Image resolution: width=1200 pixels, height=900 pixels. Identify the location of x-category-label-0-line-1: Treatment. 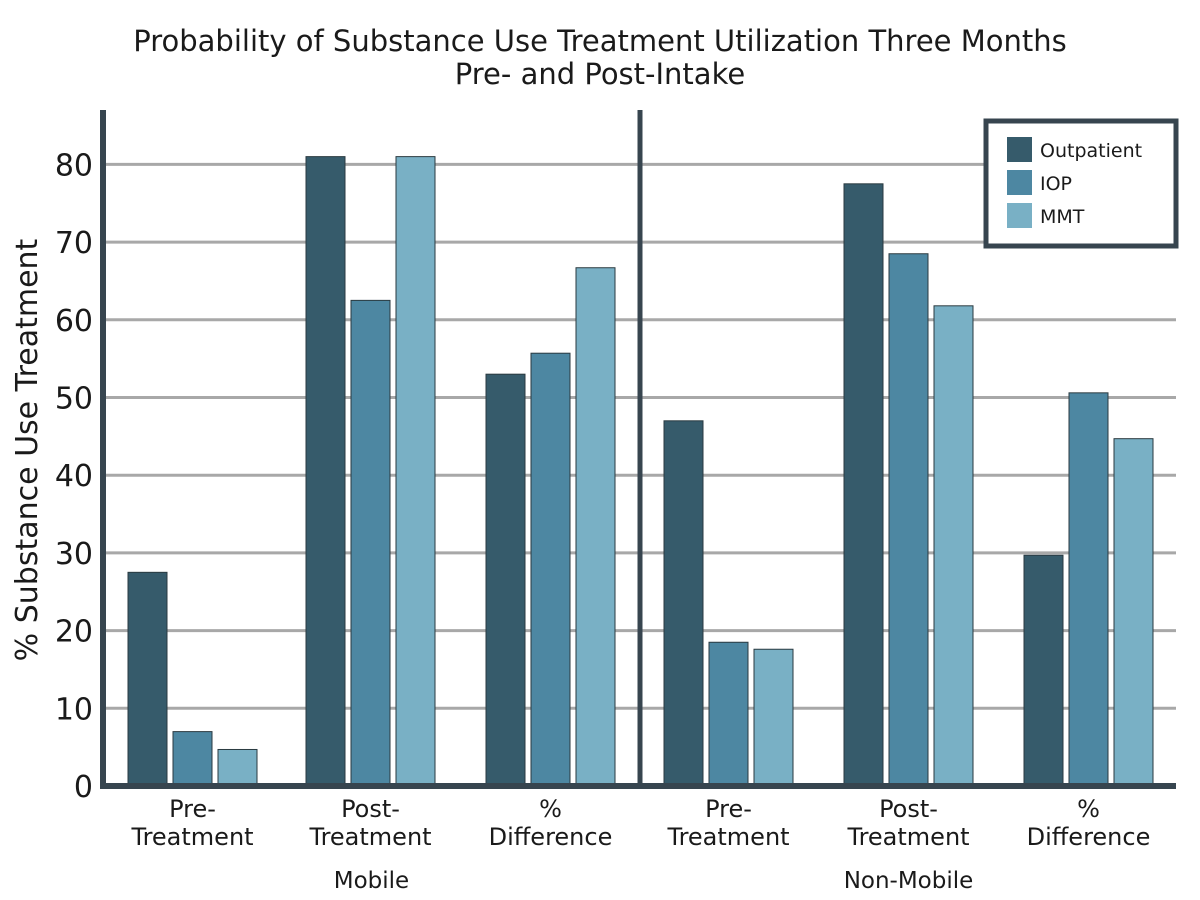
(191, 837).